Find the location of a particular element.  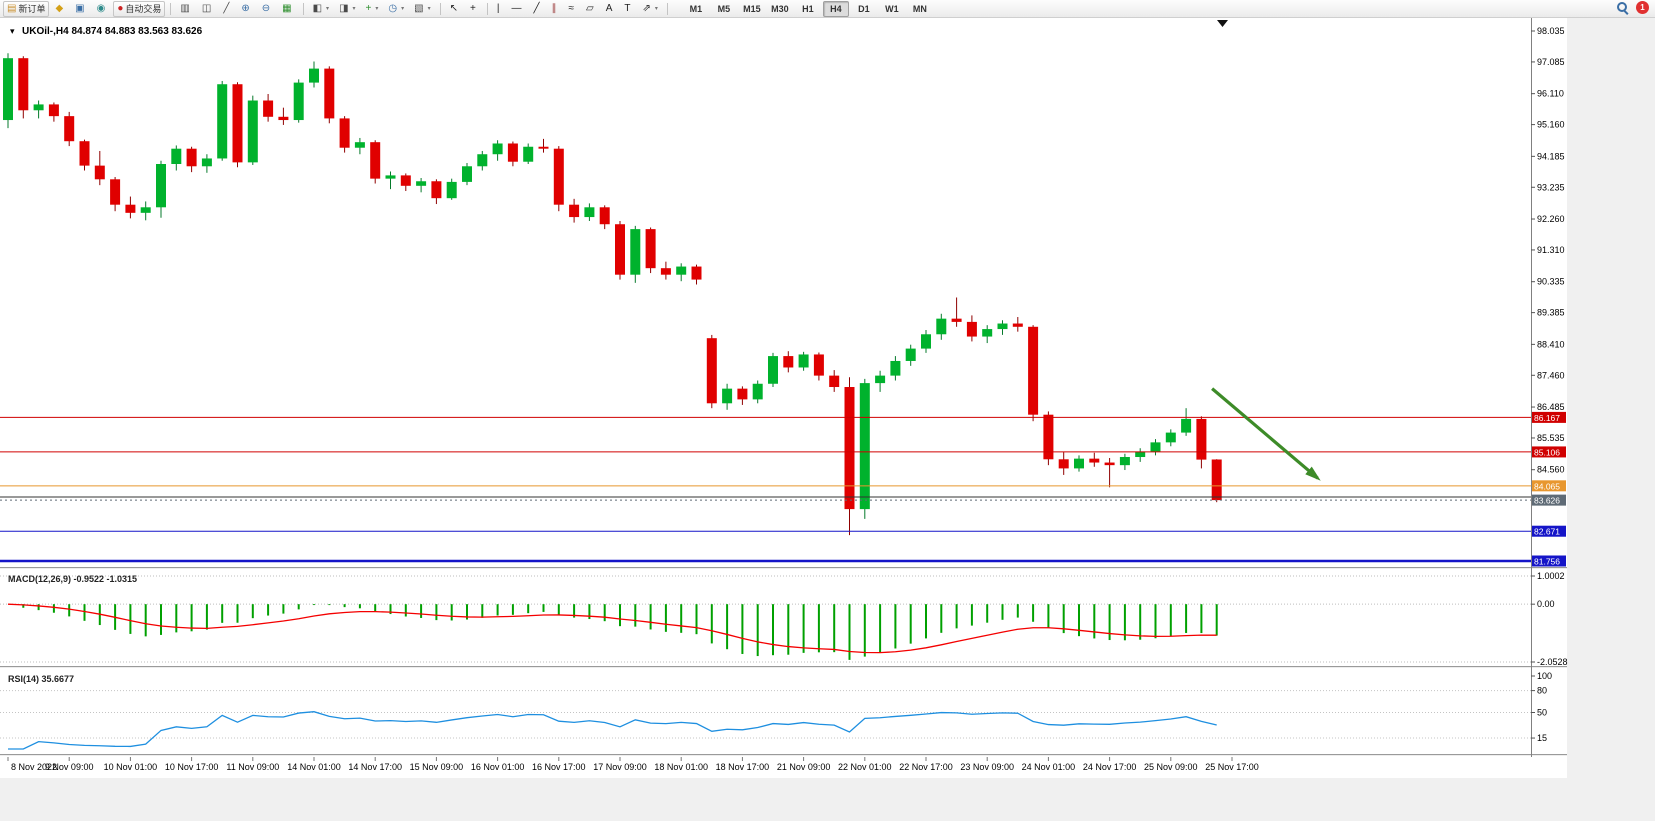

price-axis-tick: 95.160 is located at coordinates (1551, 125).